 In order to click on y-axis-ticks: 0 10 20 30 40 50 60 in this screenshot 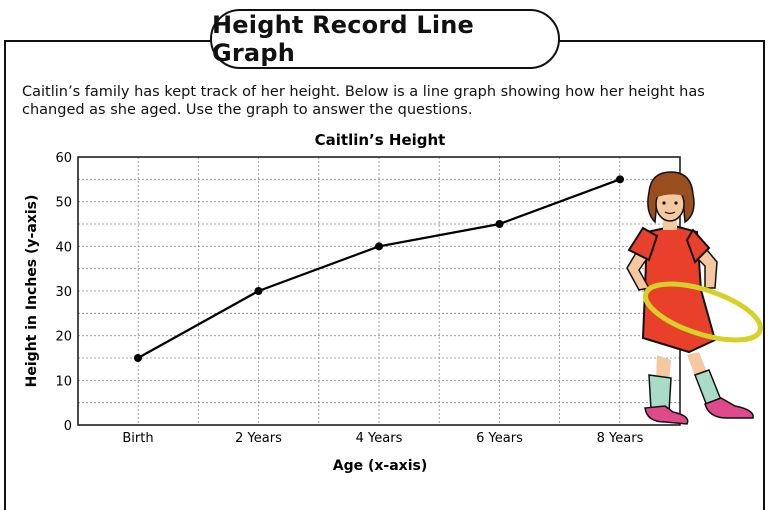, I will do `click(63, 292)`.